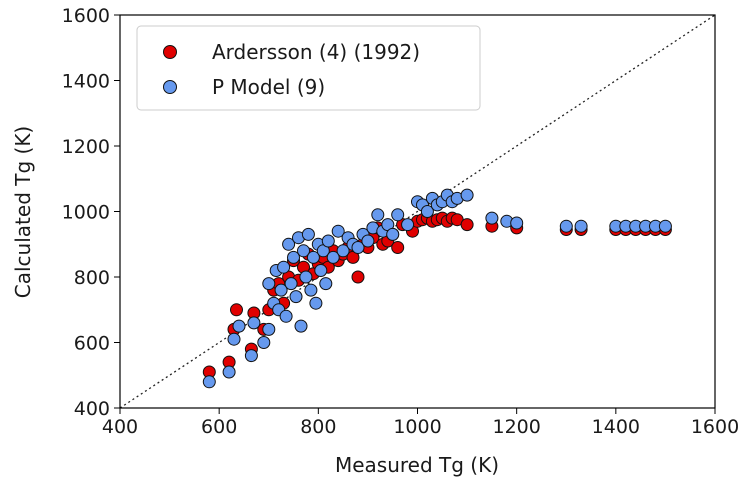 The image size is (745, 480). I want to click on legend-label-ardersson: Ardersson (4) (1992), so click(316, 52).